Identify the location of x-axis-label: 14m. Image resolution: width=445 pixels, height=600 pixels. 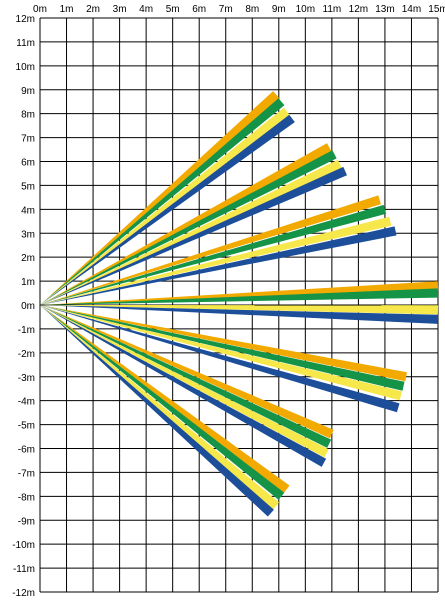
(411, 9).